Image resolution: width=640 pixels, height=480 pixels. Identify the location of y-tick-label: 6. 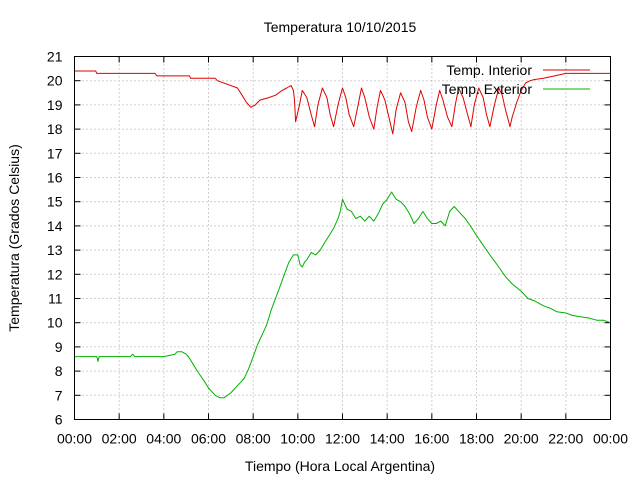
(59, 420).